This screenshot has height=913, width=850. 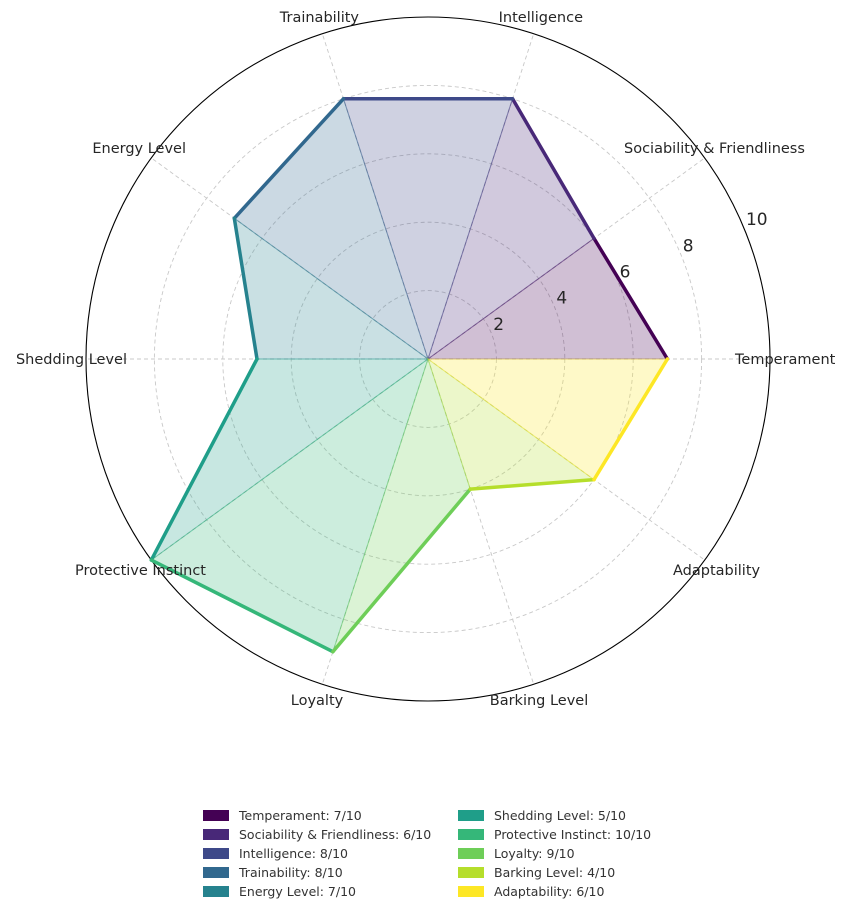 I want to click on legend-item: Shedding Level: 5/10, so click(x=568, y=815).